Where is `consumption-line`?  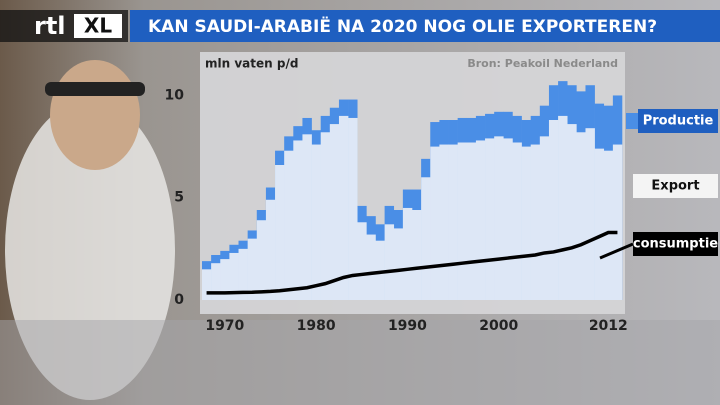
consumption-line is located at coordinates (412, 262).